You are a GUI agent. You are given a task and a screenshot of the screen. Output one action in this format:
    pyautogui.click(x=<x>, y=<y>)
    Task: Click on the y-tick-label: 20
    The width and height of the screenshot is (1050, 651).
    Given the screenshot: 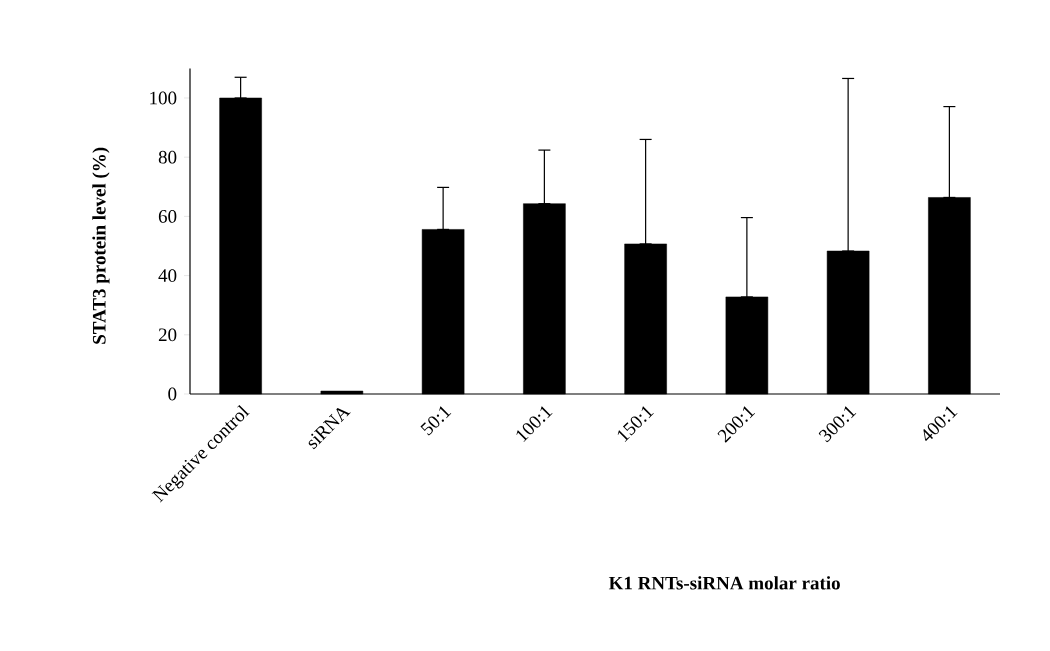 What is the action you would take?
    pyautogui.click(x=167, y=335)
    